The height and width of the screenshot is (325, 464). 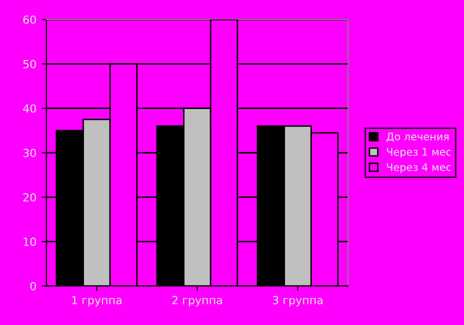 I want to click on y-tick-label: 30, so click(x=29, y=153).